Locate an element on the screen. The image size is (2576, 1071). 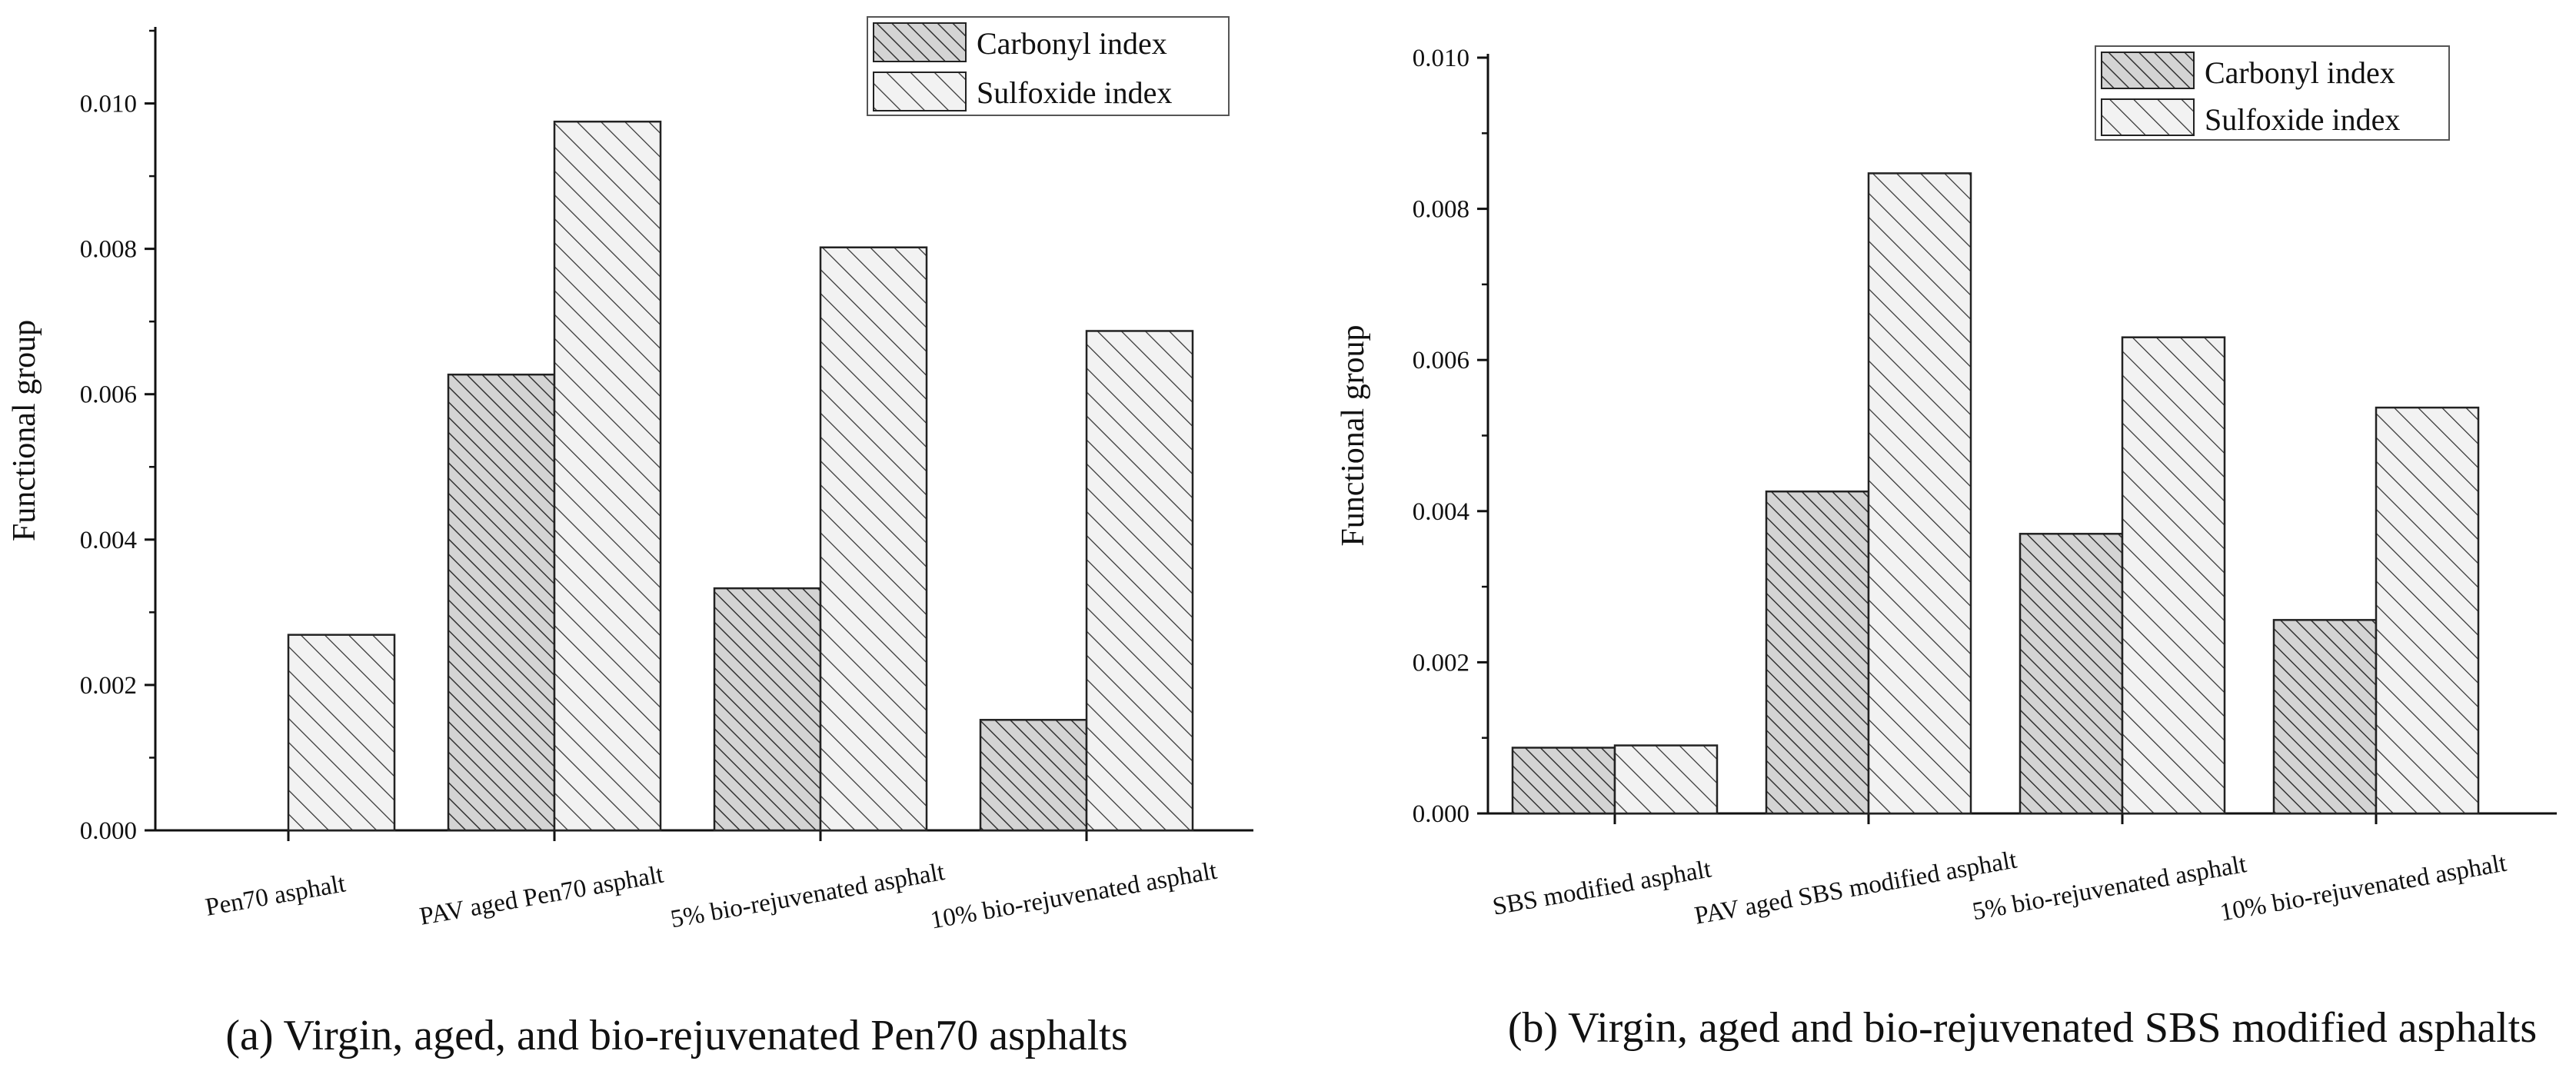
x-category-label: Pen70 asphalt is located at coordinates (275, 895).